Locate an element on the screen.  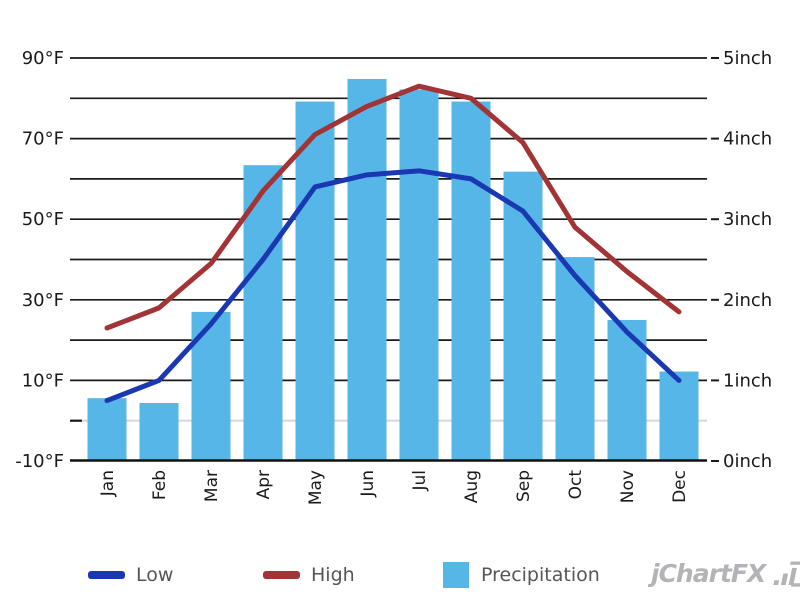
legend-label-low: Low is located at coordinates (155, 575).